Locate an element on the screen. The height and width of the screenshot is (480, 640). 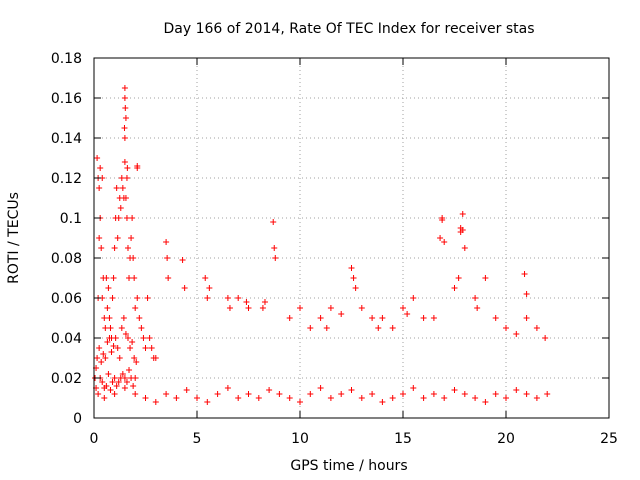
x-tick-label: 15 is located at coordinates (403, 439).